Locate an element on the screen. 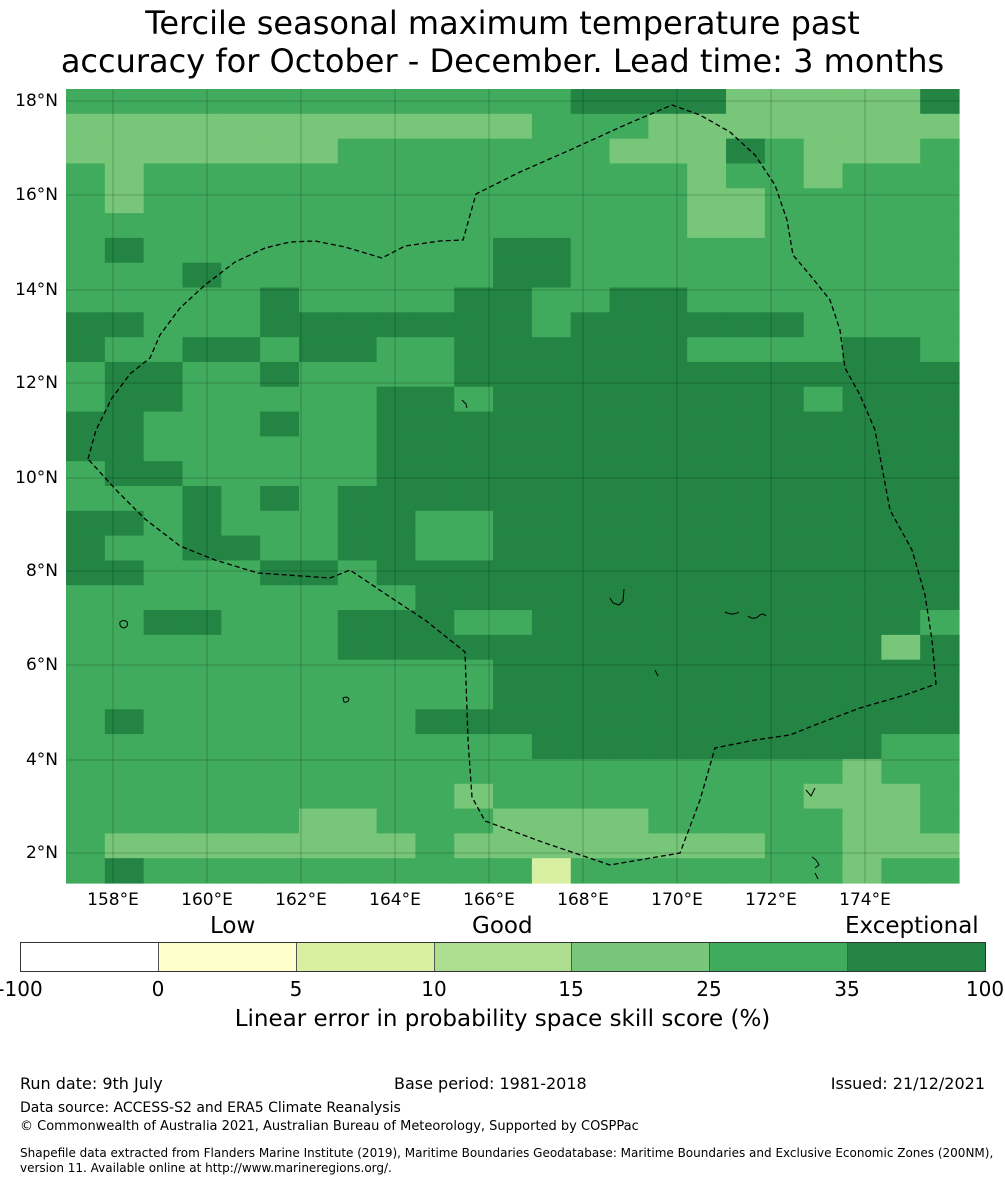 The width and height of the screenshot is (1005, 1185). lat-label: 14°N is located at coordinates (36, 290).